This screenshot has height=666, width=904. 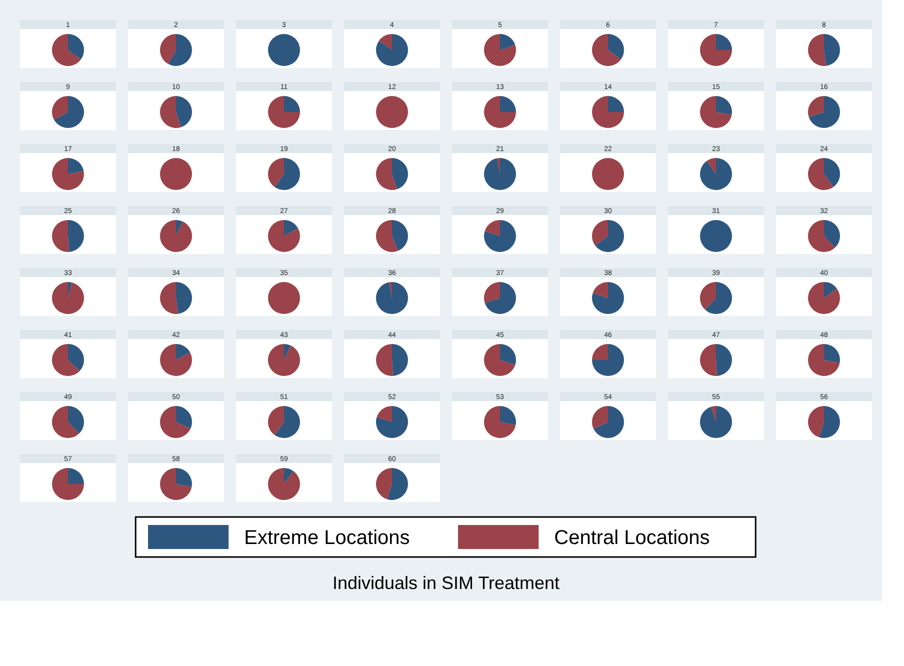 I want to click on text: Individuals in SIM Treatment, so click(x=446, y=583).